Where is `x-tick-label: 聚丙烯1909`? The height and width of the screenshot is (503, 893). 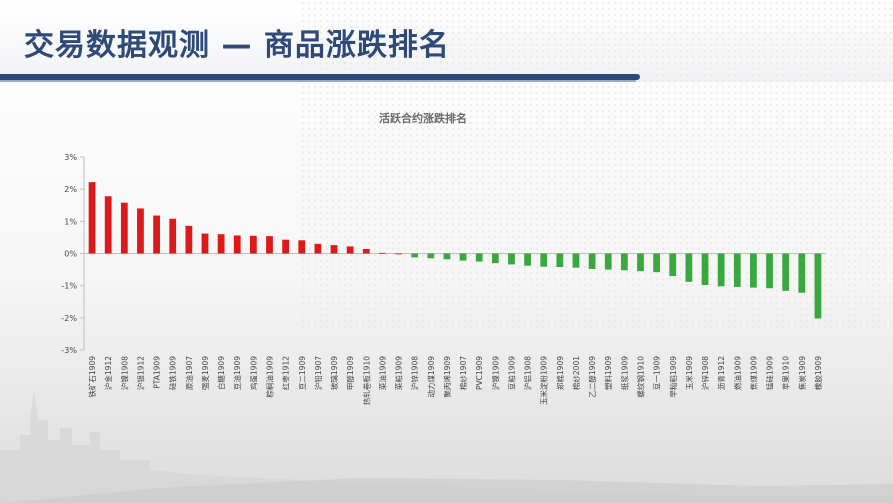 x-tick-label: 聚丙烯1909 is located at coordinates (447, 377).